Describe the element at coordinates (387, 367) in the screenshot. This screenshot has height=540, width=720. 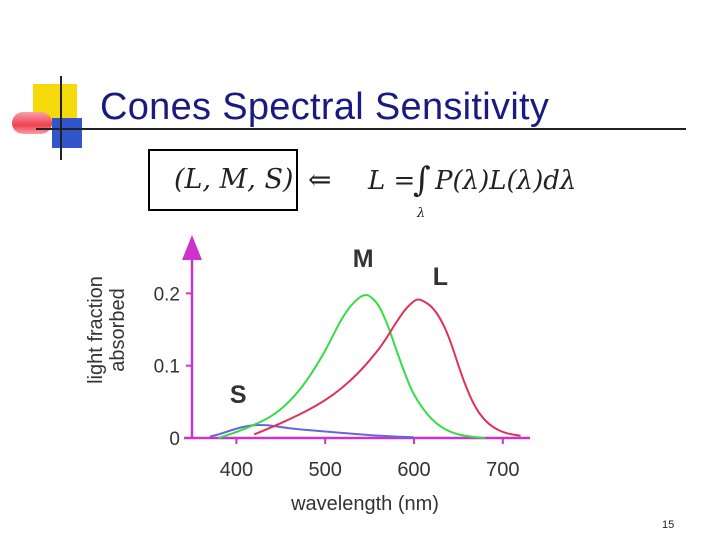
I see `series-l-line` at that location.